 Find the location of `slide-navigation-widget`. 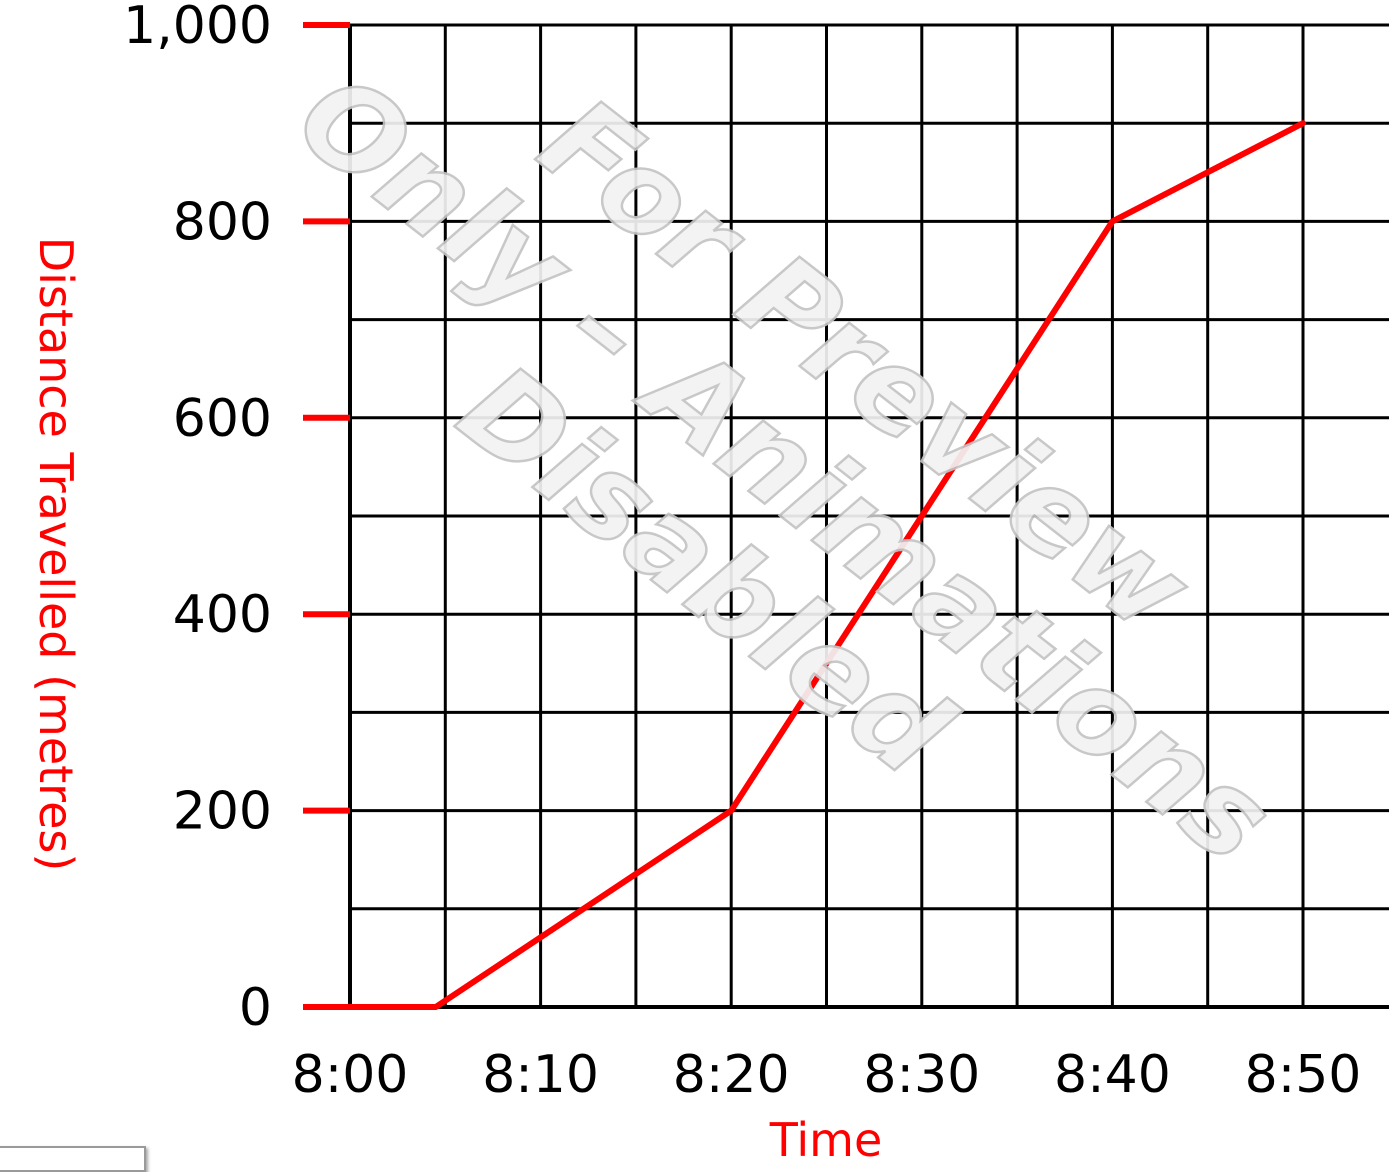

slide-navigation-widget is located at coordinates (73, 1159).